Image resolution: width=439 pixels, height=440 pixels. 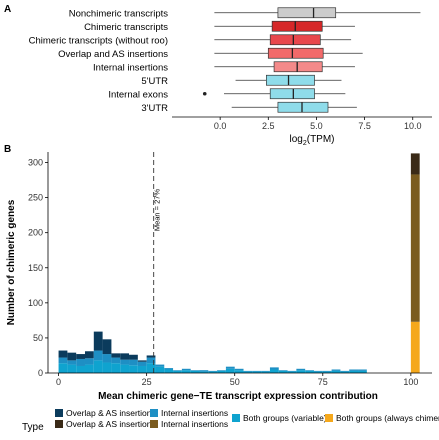 What do you see at coordinates (118, 13) in the screenshot?
I see `category-label: Nonchimeric transcripts` at bounding box center [118, 13].